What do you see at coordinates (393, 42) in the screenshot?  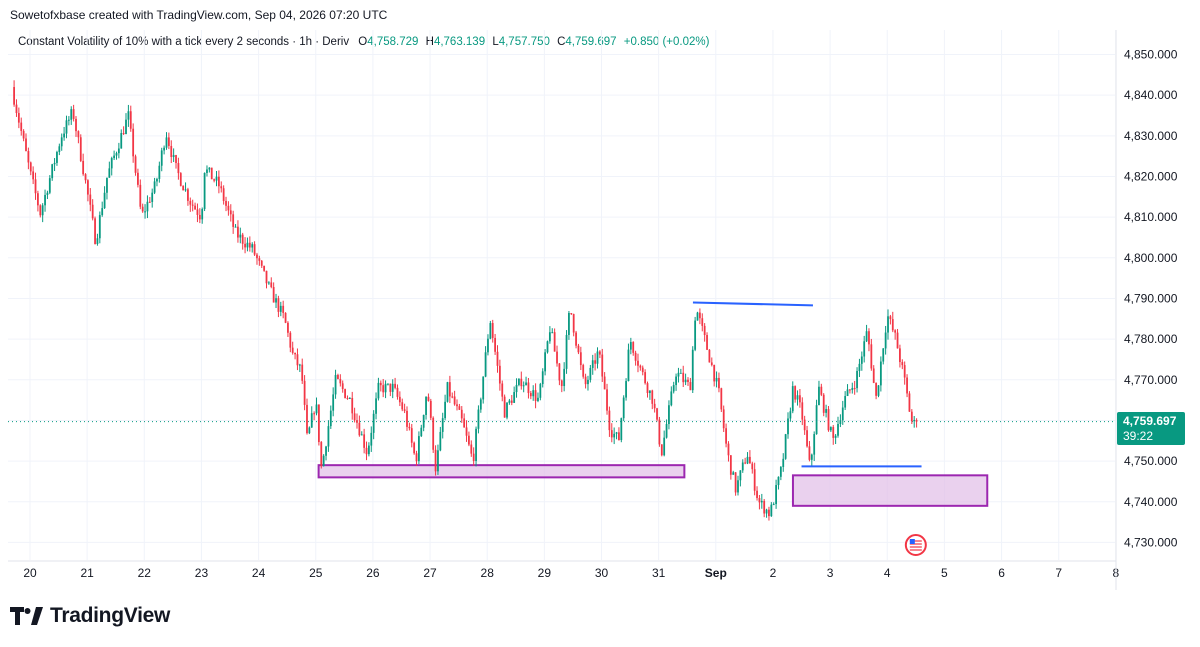 I see `open-value: 4,758.729` at bounding box center [393, 42].